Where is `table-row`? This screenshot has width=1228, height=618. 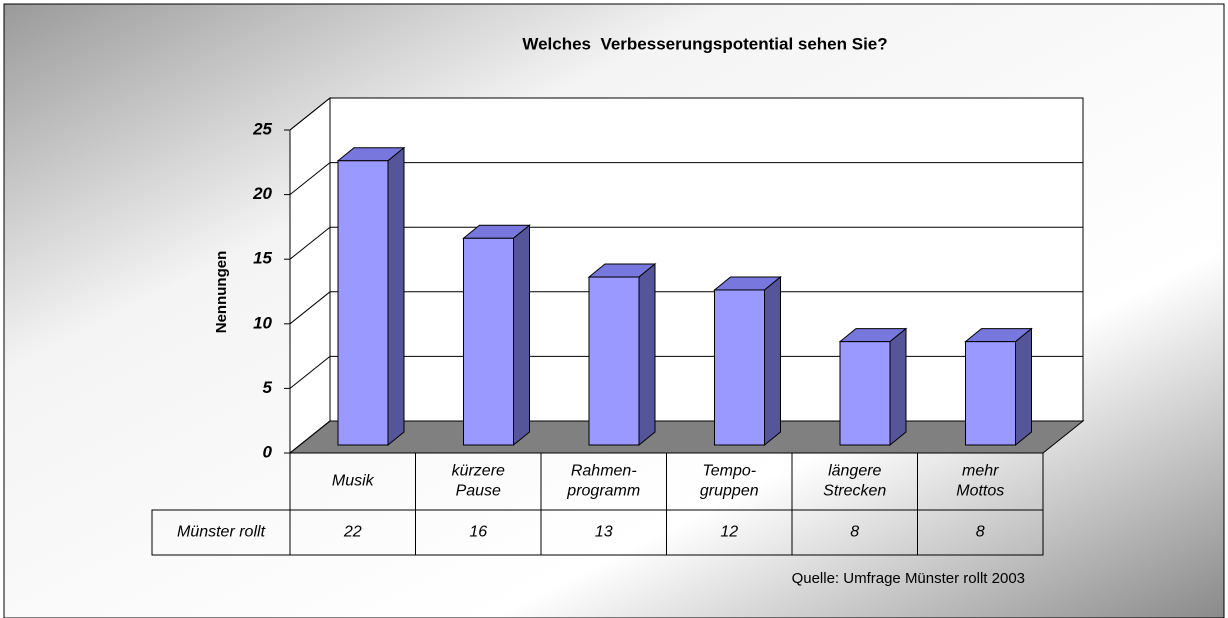 table-row is located at coordinates (597, 532).